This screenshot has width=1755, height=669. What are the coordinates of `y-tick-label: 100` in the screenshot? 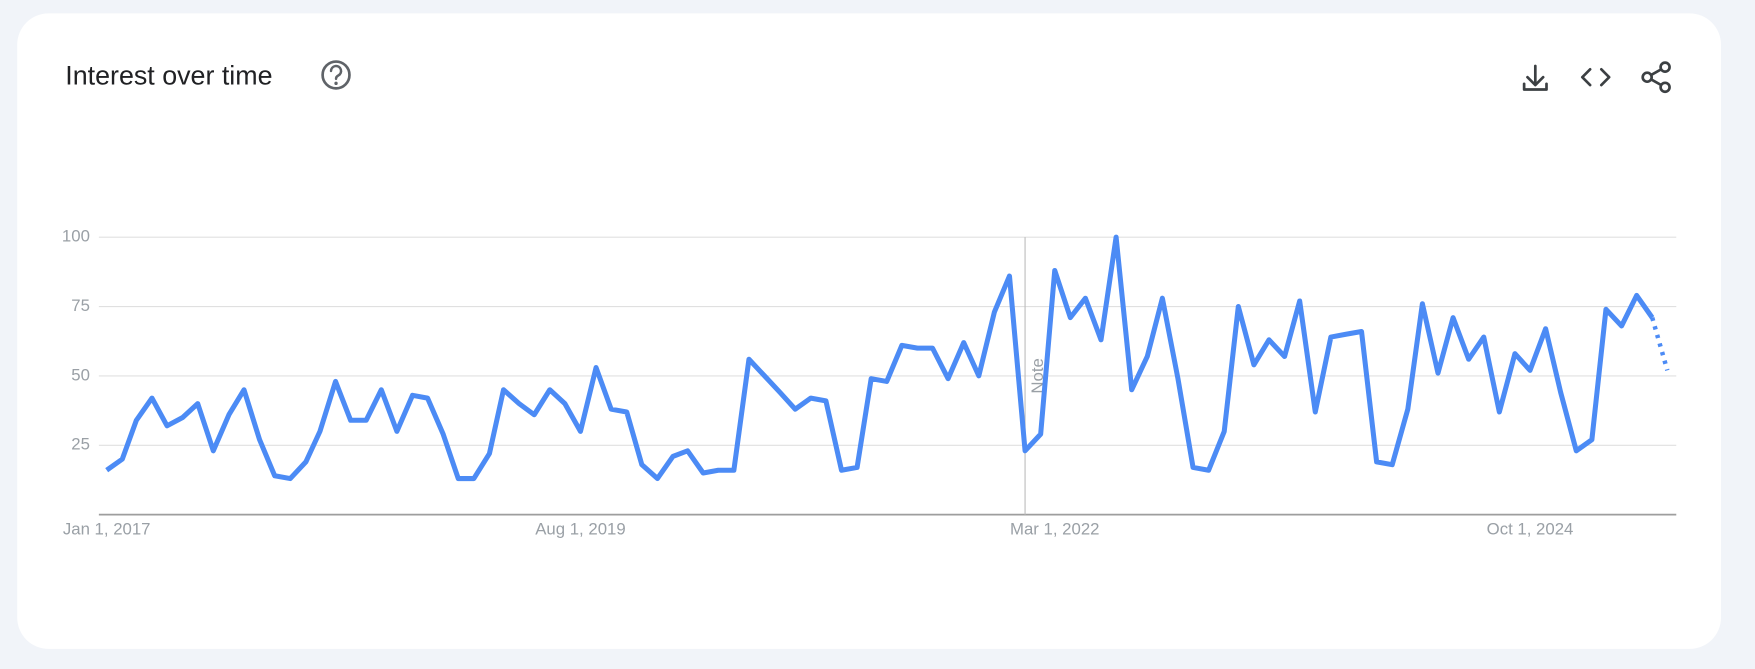 It's located at (76, 236).